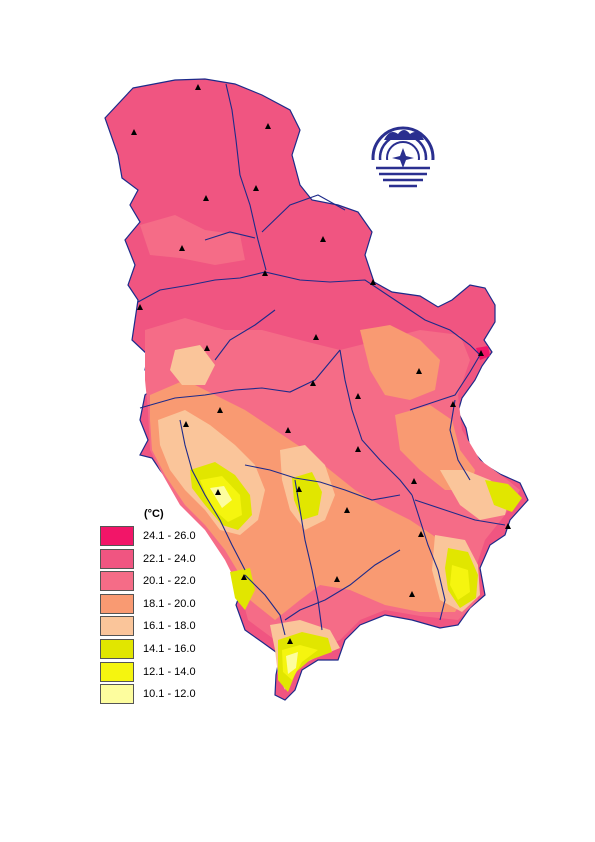  What do you see at coordinates (230, 236) in the screenshot?
I see `river-begej` at bounding box center [230, 236].